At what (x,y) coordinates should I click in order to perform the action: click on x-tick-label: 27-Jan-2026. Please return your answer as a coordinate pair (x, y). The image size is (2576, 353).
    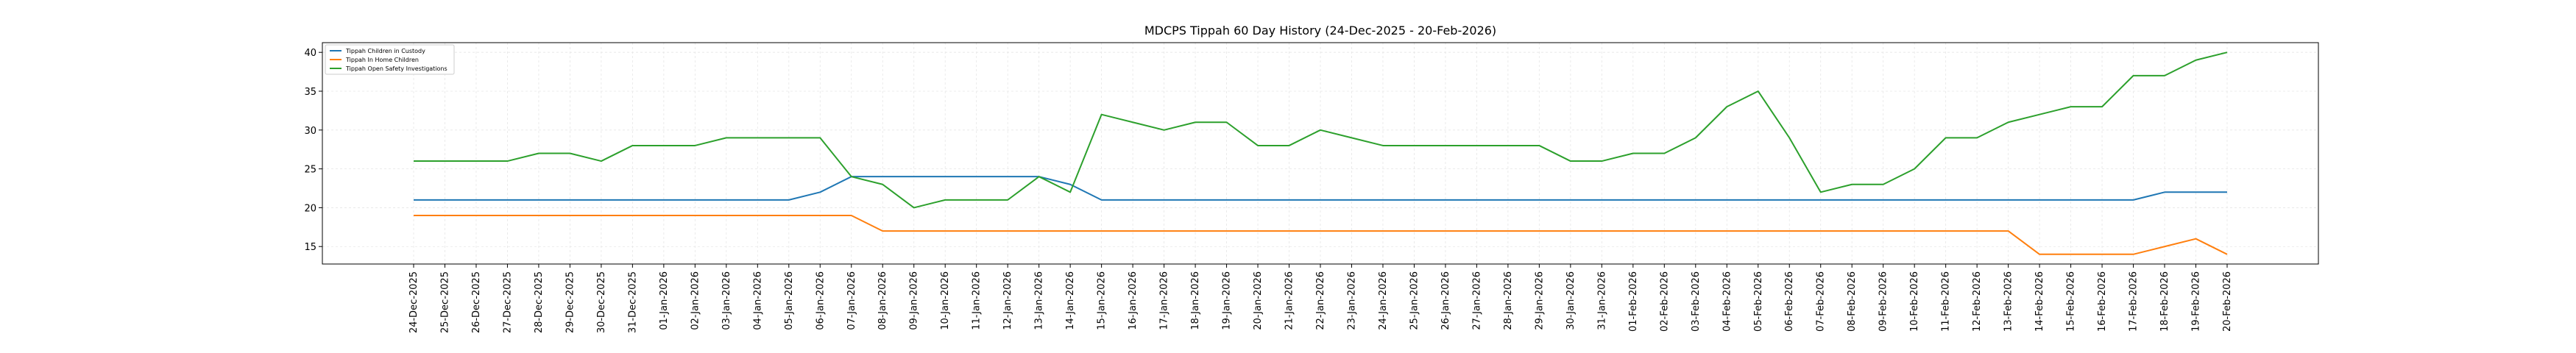
    Looking at the image, I should click on (1476, 301).